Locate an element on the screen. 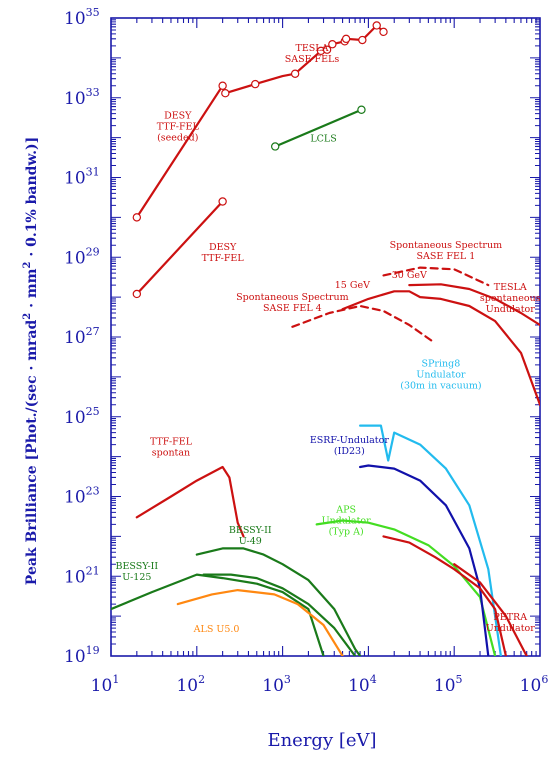  y-axis-title-mid: · mm is located at coordinates (32, 290).